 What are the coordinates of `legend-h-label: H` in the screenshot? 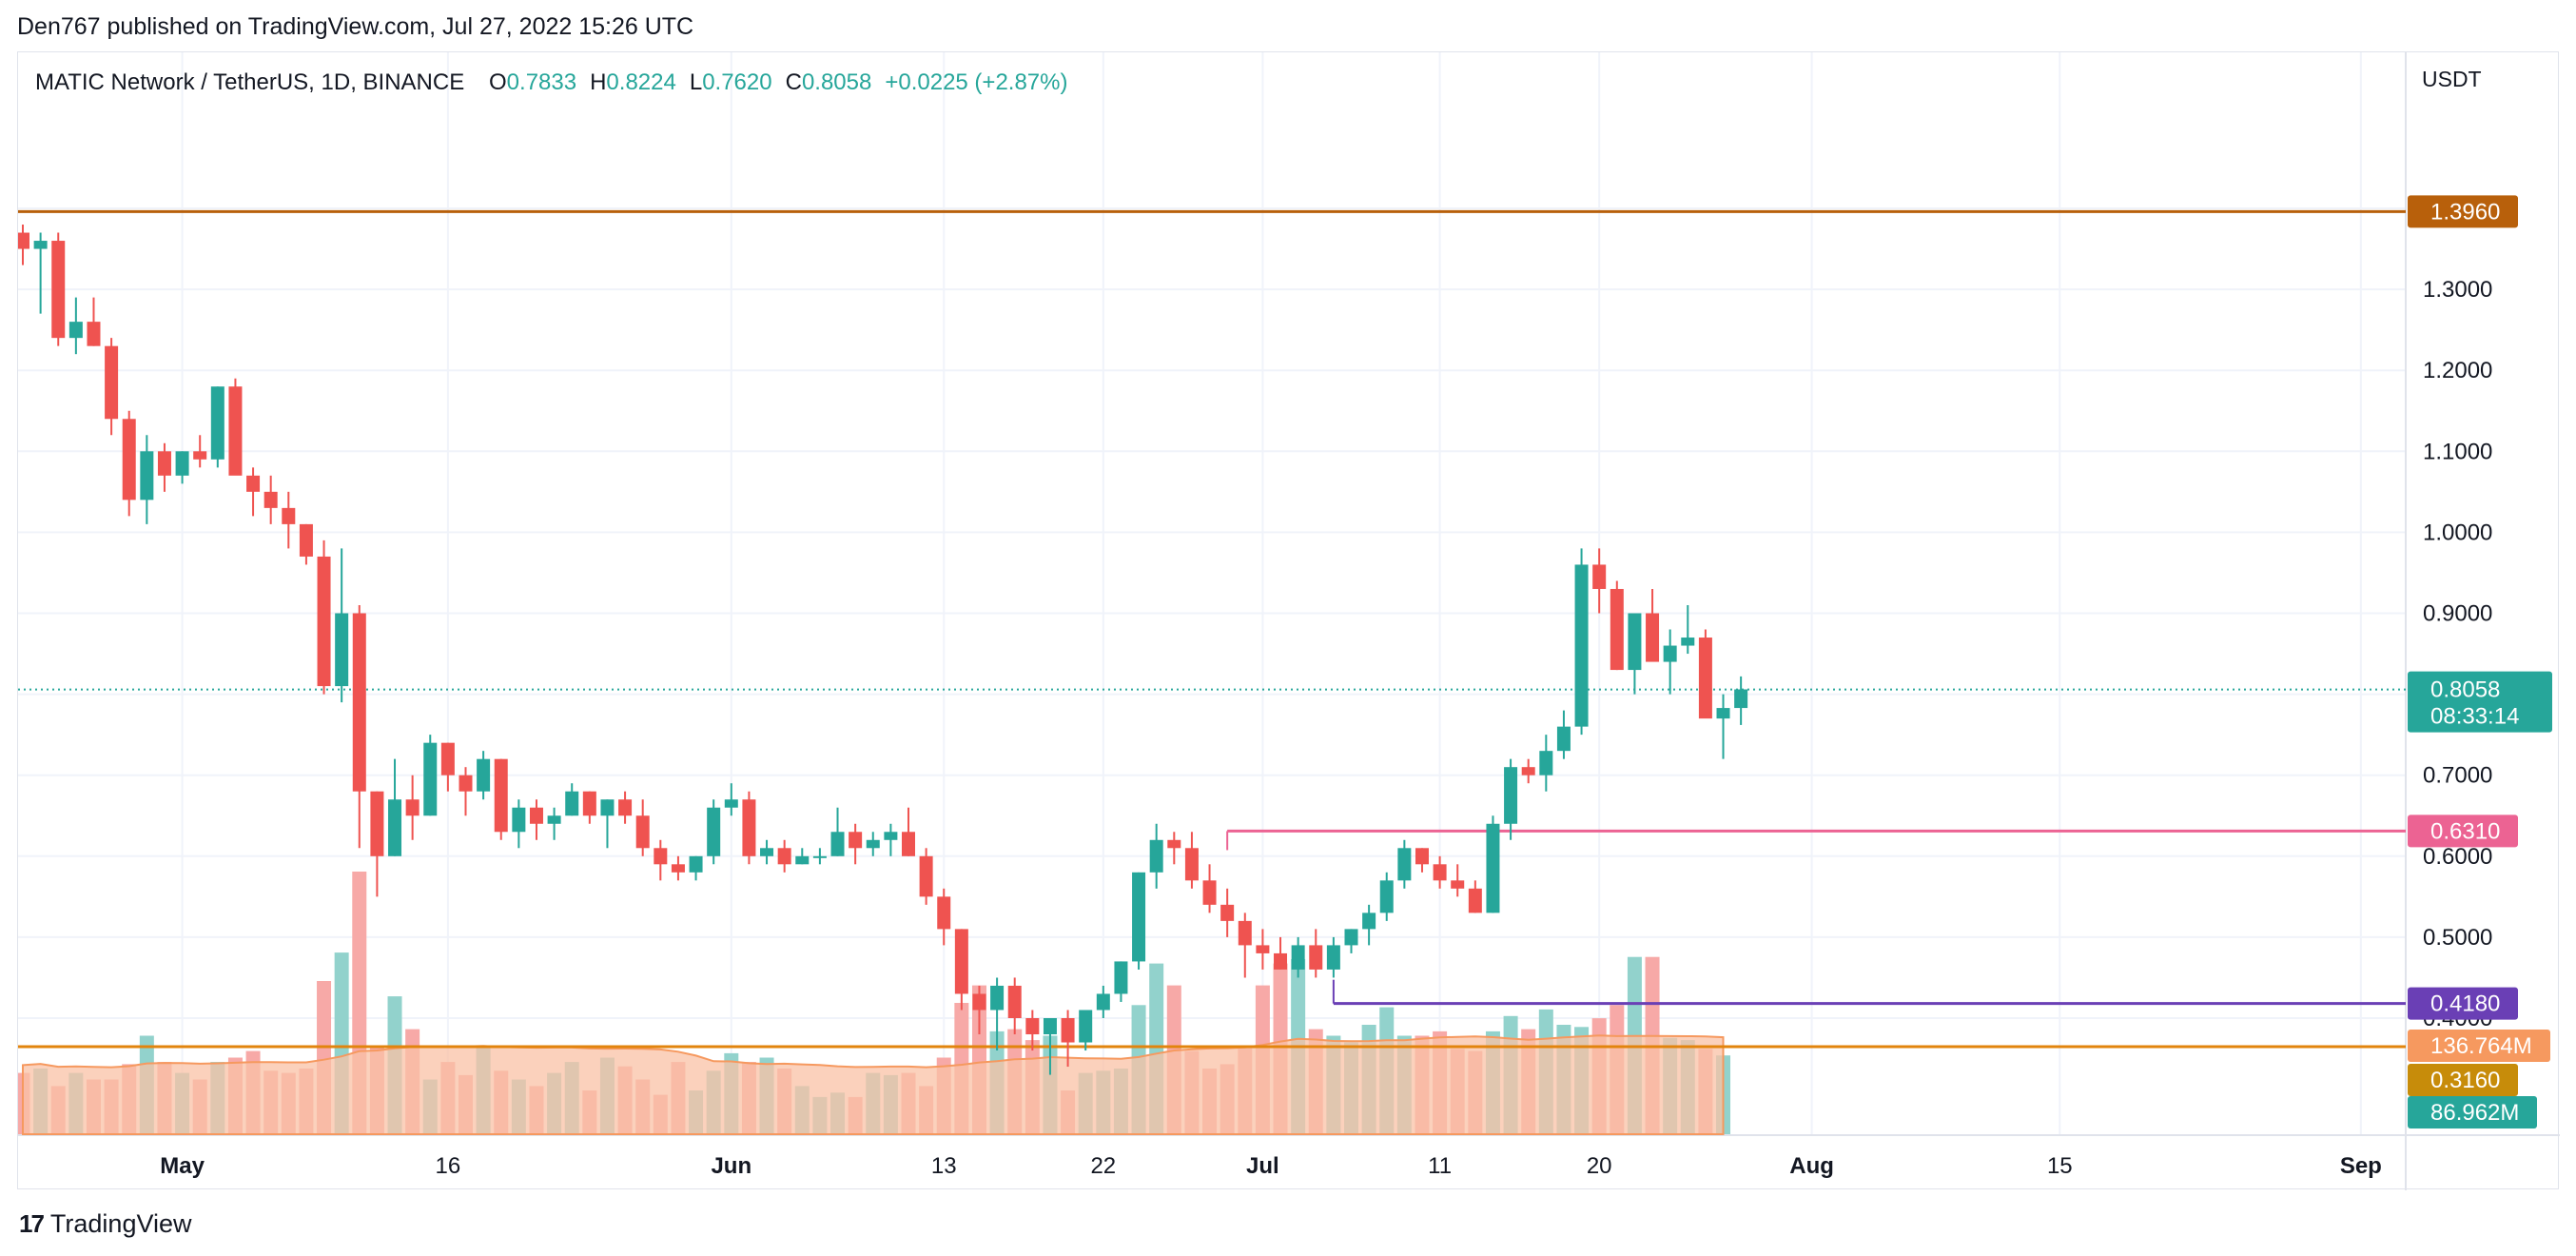 It's located at (598, 82).